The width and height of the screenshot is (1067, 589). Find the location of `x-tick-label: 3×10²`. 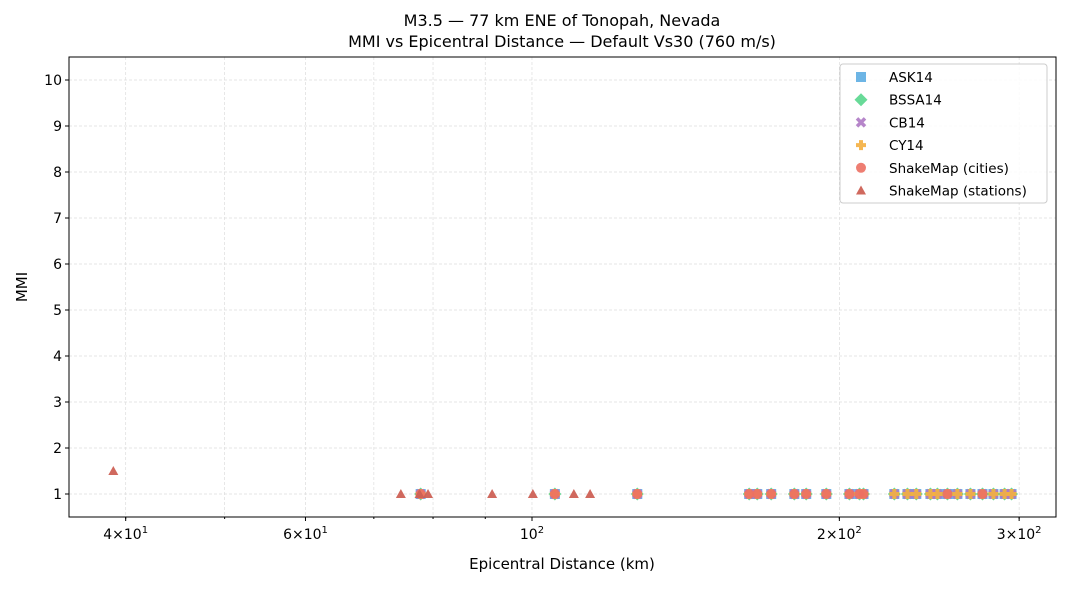

x-tick-label: 3×10² is located at coordinates (1019, 534).